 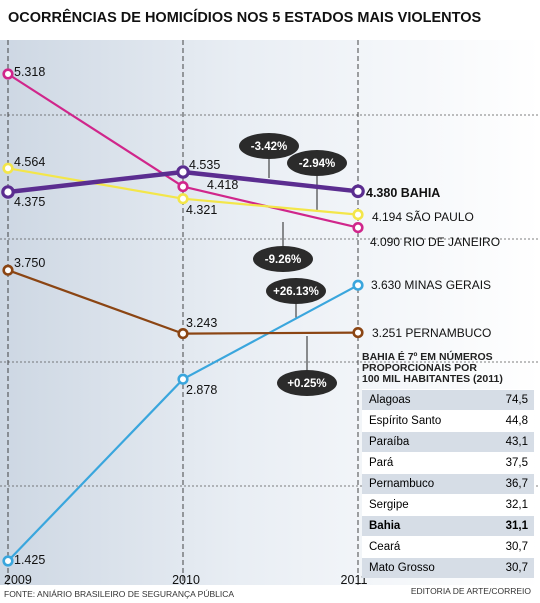 What do you see at coordinates (419, 368) in the screenshot?
I see `ranking-heading-line: PROPORCIONAIS POR` at bounding box center [419, 368].